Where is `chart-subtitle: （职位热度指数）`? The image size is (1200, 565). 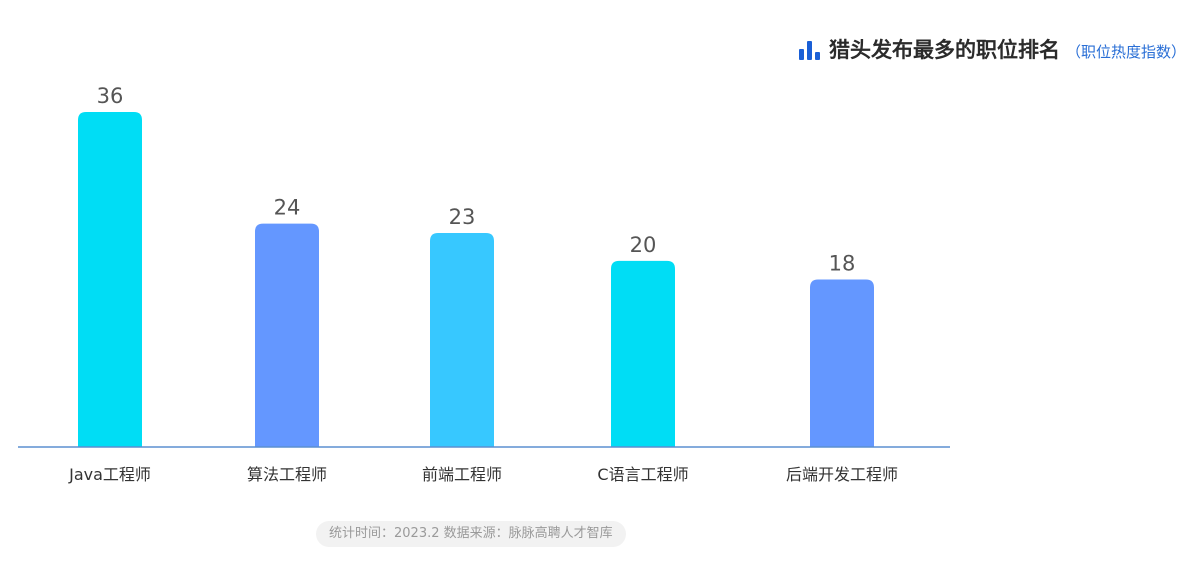 chart-subtitle: （职位热度指数） is located at coordinates (1125, 52).